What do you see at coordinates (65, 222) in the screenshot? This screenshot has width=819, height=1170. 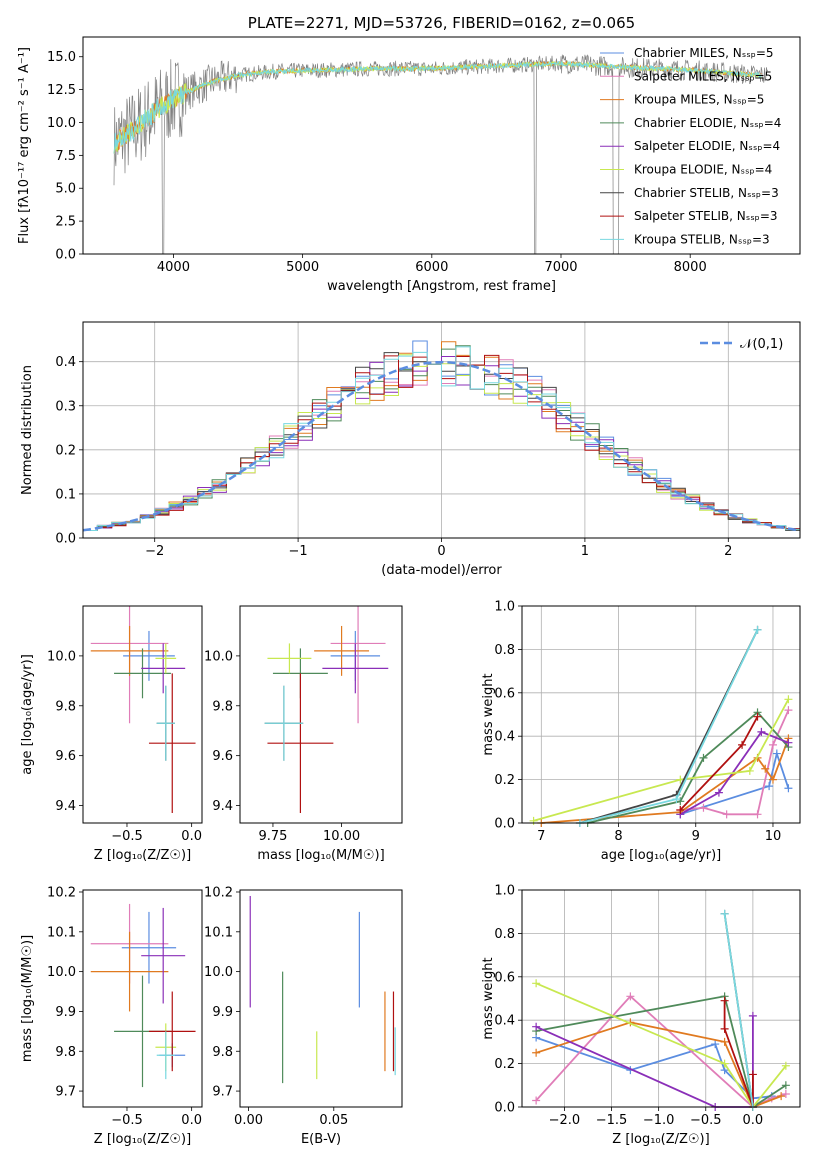 I see `y-tick-label: 2.5` at bounding box center [65, 222].